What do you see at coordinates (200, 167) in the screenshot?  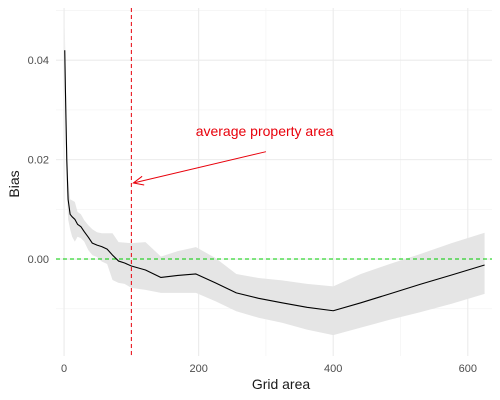 I see `annotation-arrow-shaft` at bounding box center [200, 167].